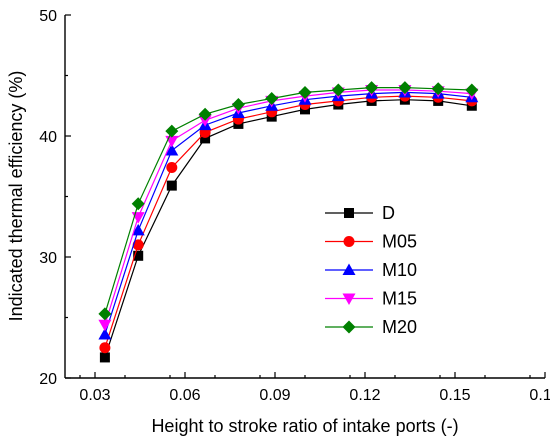 Image resolution: width=550 pixels, height=445 pixels. Describe the element at coordinates (360, 213) in the screenshot. I see `legend-item-d: D` at that location.